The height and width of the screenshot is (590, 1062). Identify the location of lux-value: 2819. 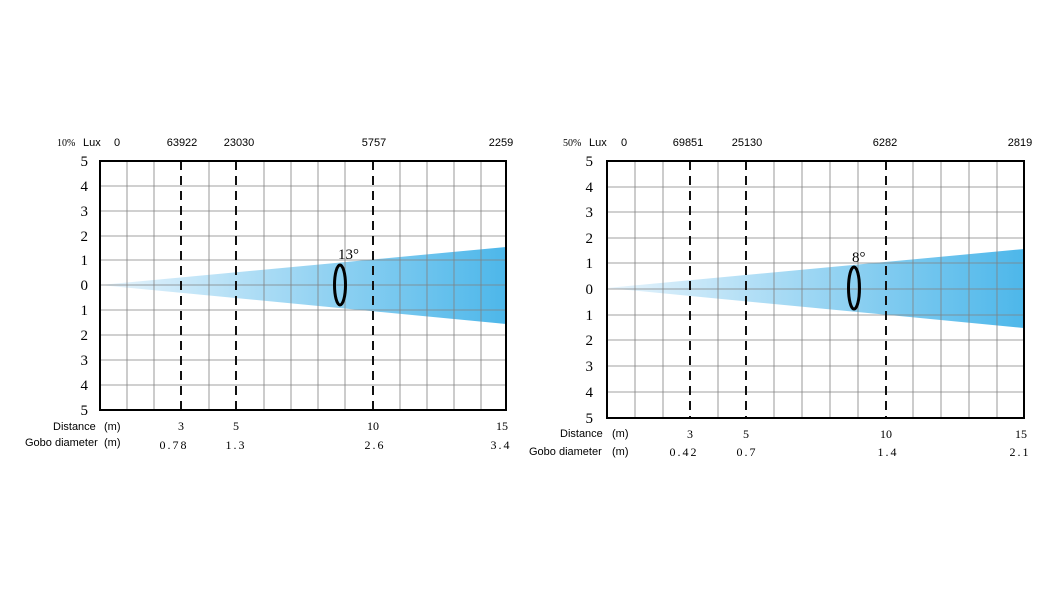
(1020, 143).